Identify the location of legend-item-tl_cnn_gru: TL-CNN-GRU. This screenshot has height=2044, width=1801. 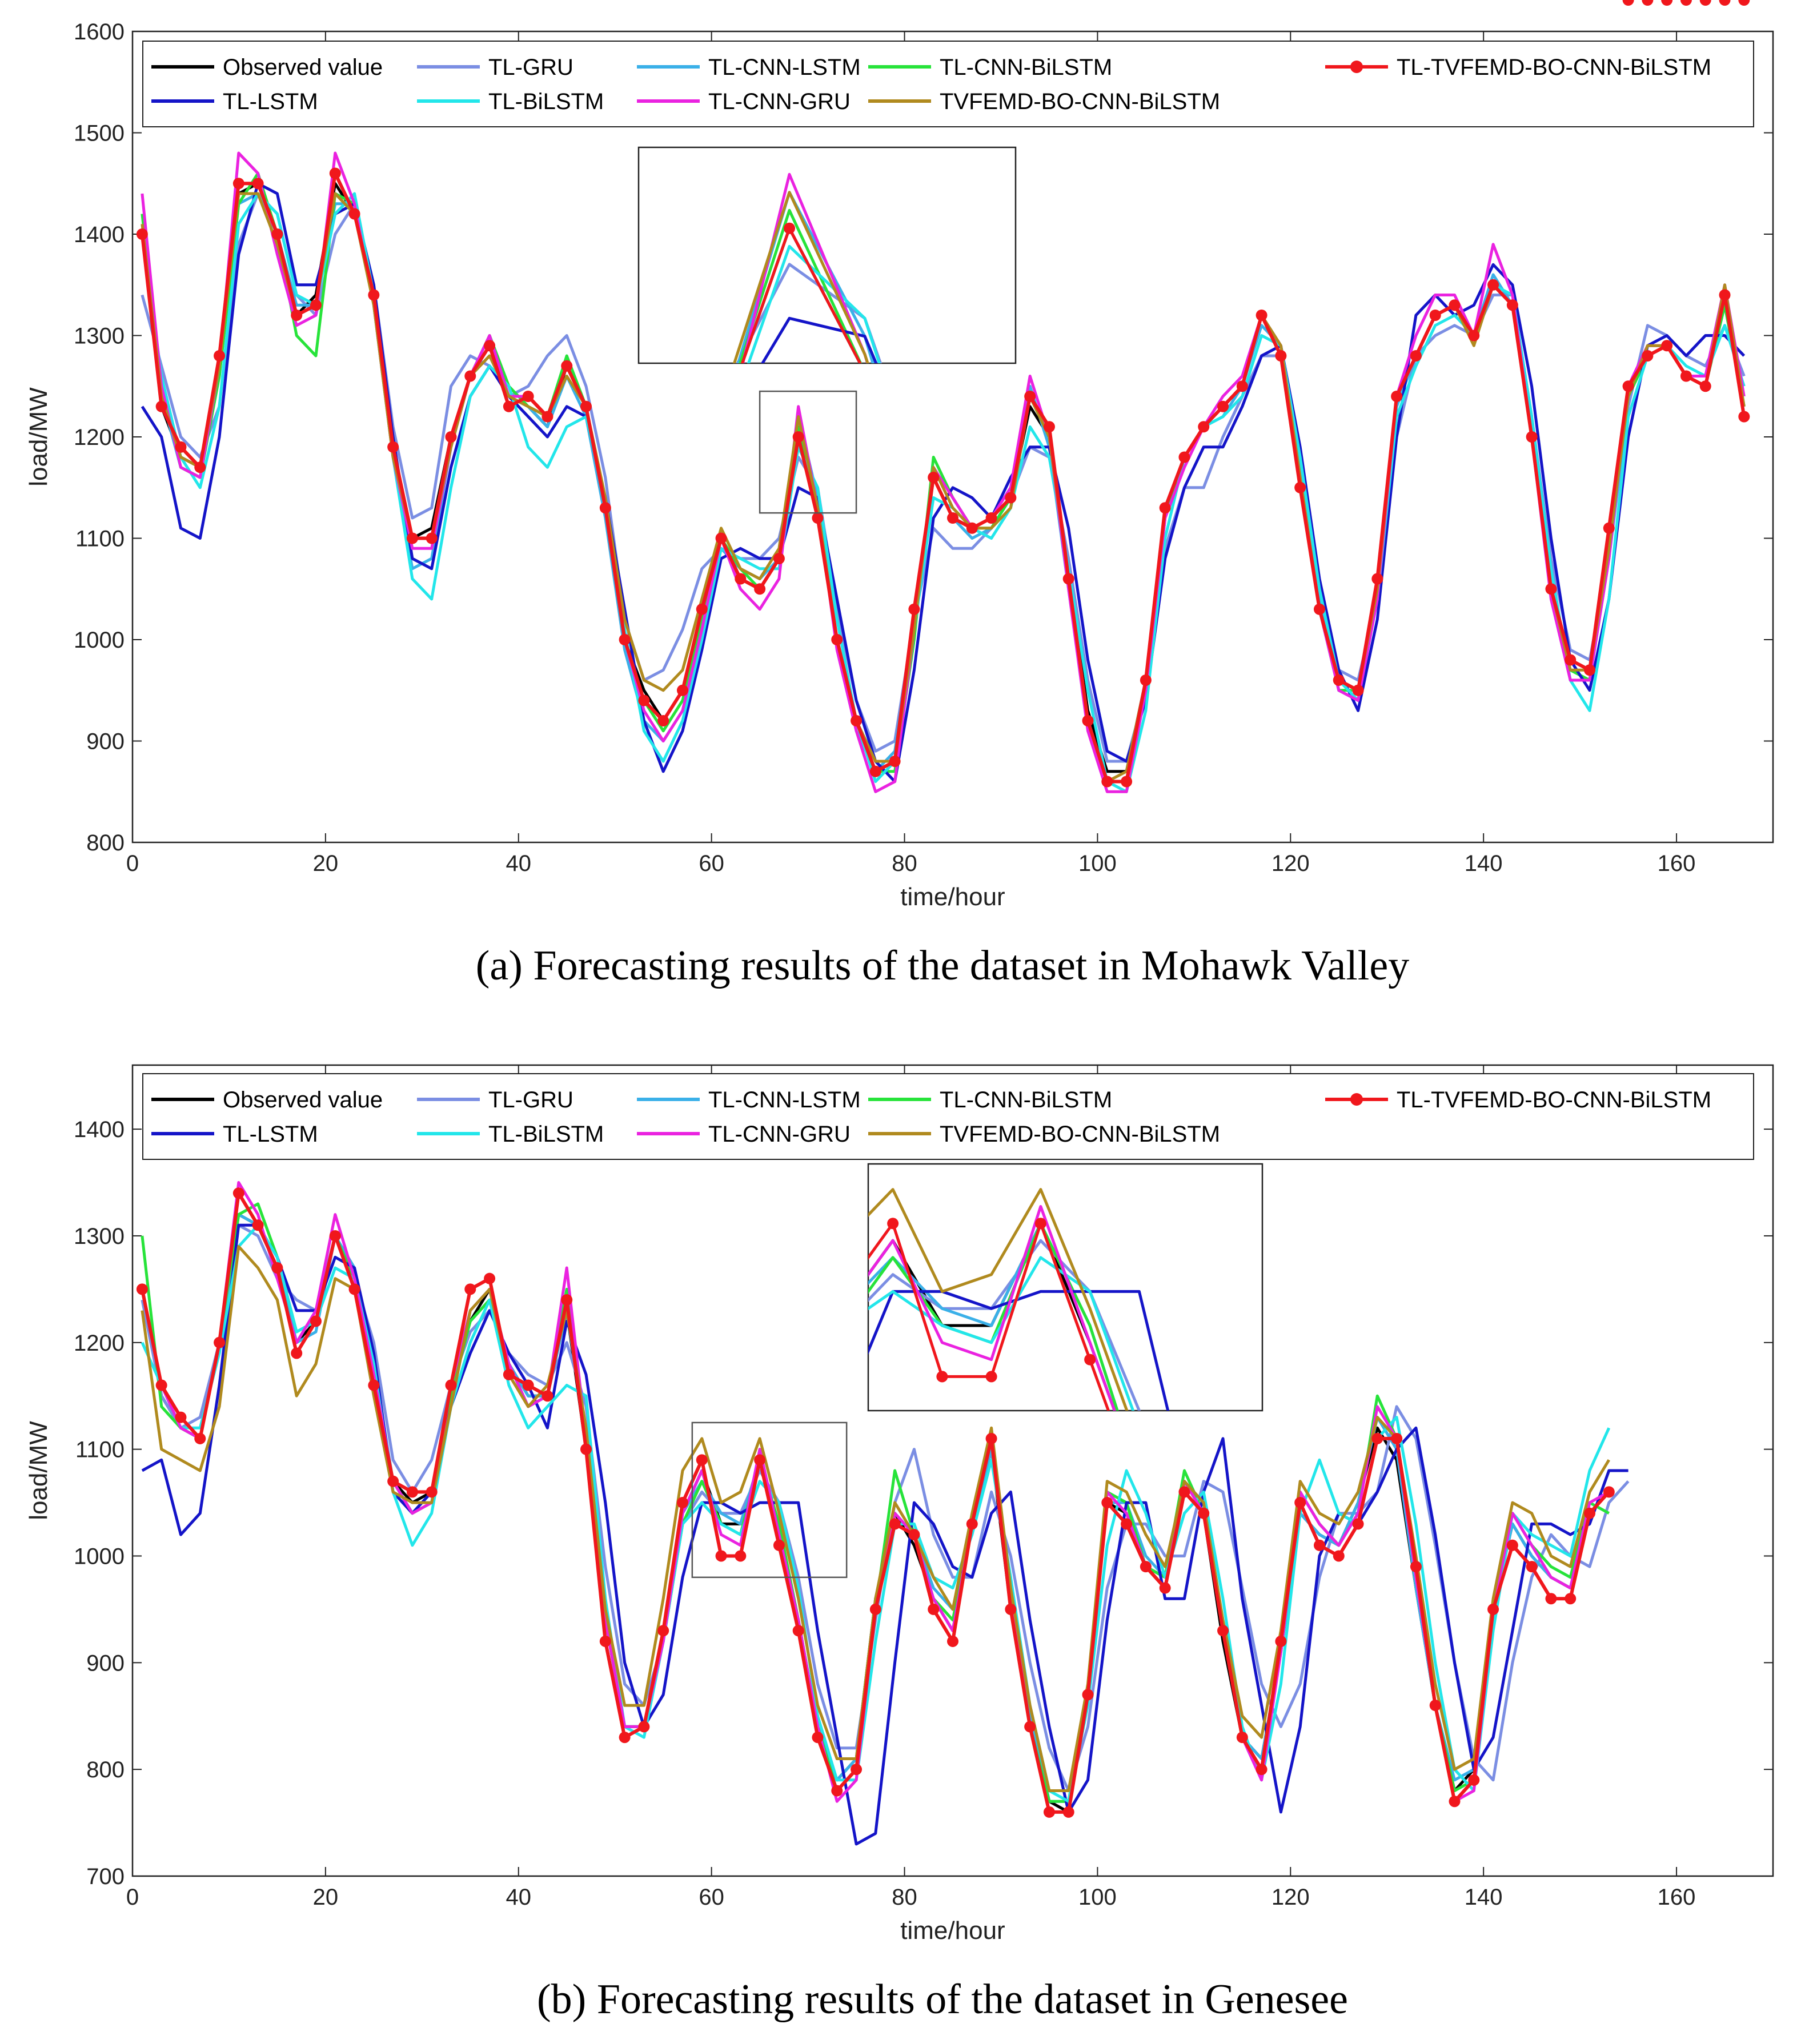
(744, 101).